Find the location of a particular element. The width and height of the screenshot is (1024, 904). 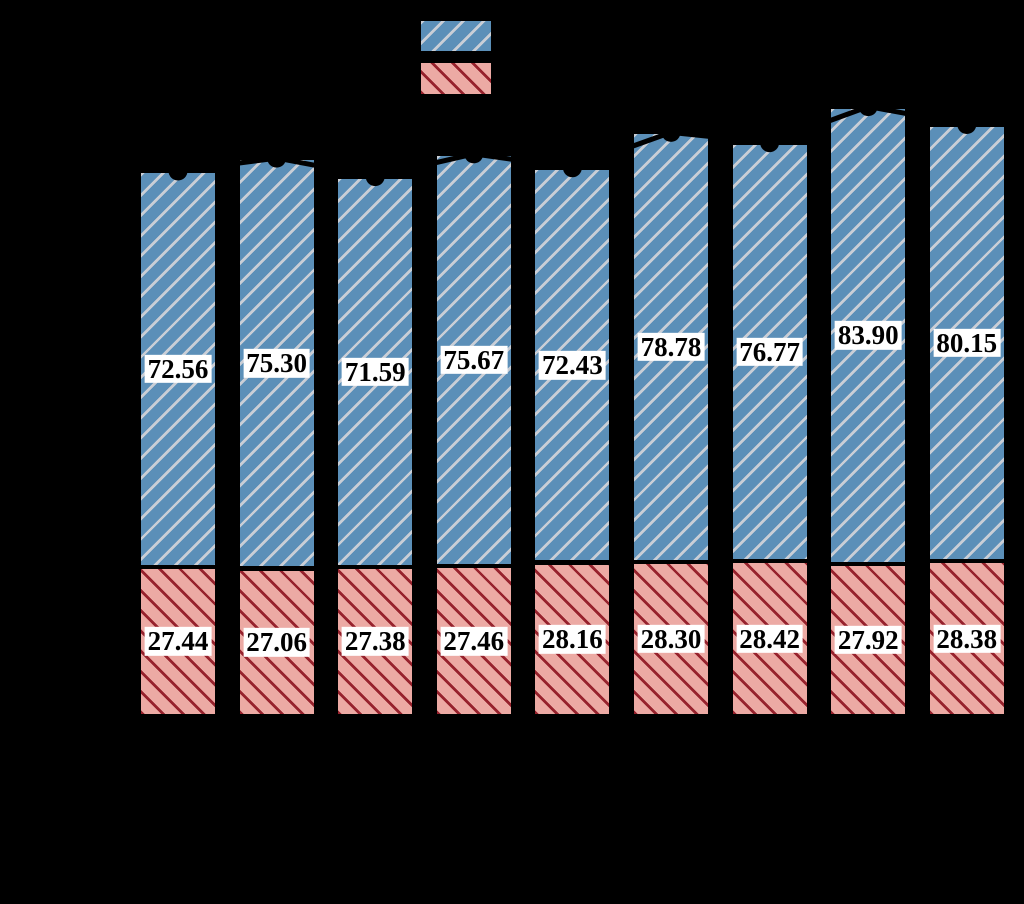

legend-swatch-red is located at coordinates (456, 78).